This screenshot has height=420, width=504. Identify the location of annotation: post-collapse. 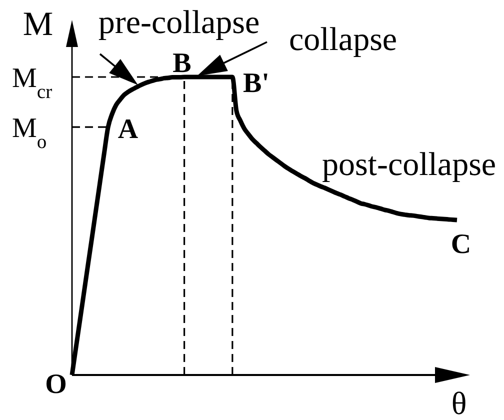
(409, 165).